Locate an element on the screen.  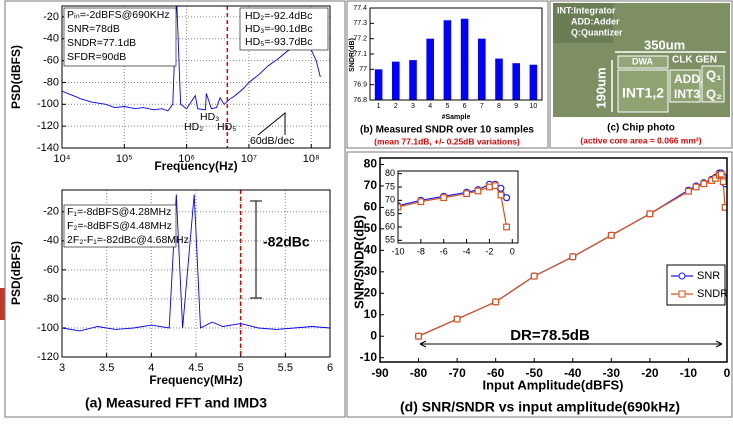
dbc-bracket is located at coordinates (256, 249).